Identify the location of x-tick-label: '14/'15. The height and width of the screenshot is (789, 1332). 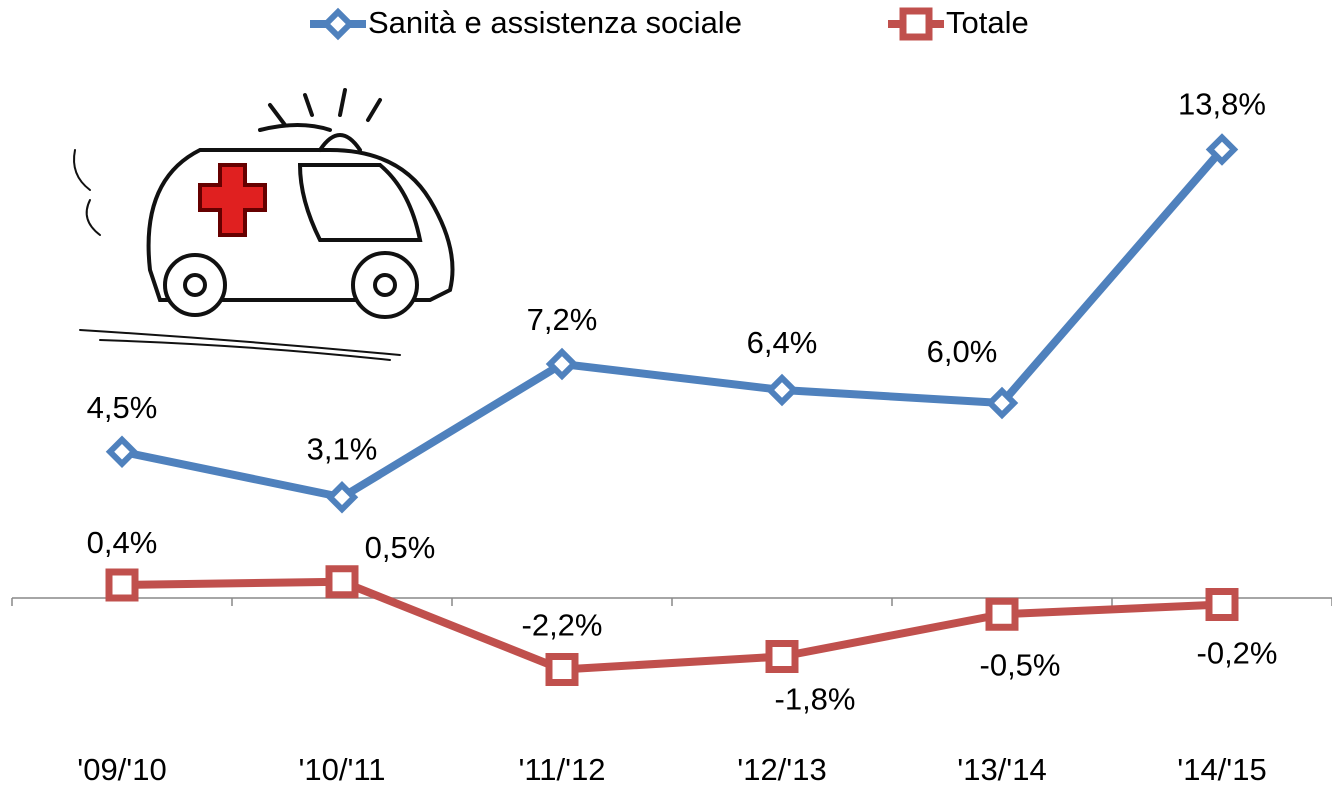
(1221, 769).